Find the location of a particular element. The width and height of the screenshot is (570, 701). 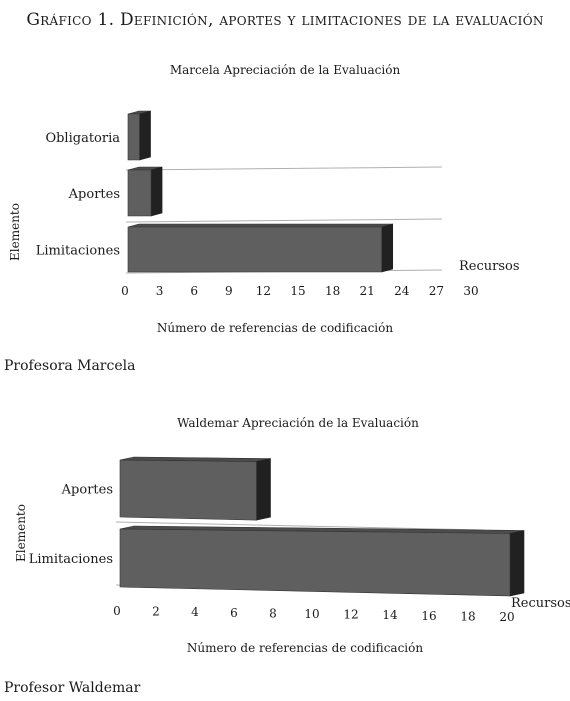

x-tick-label: 10 is located at coordinates (311, 614).